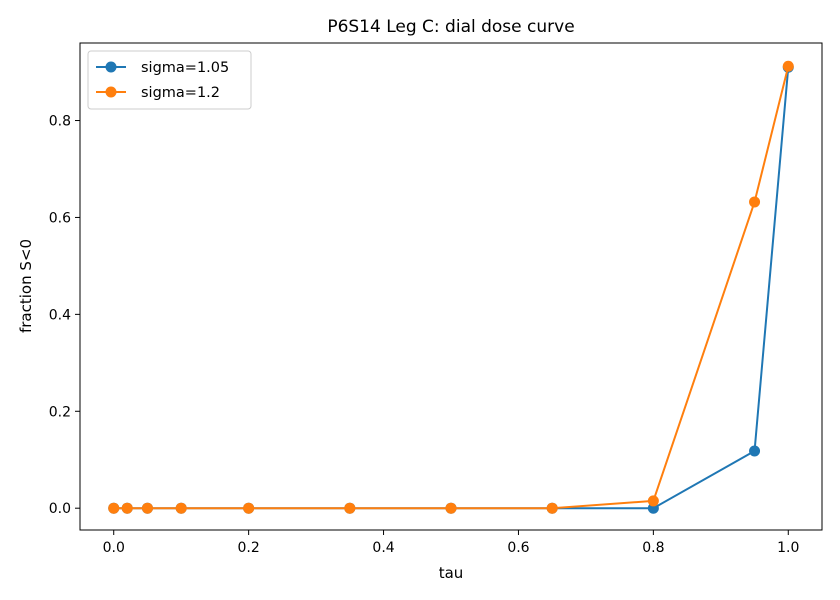  What do you see at coordinates (185, 68) in the screenshot?
I see `legend-label: sigma=1.05` at bounding box center [185, 68].